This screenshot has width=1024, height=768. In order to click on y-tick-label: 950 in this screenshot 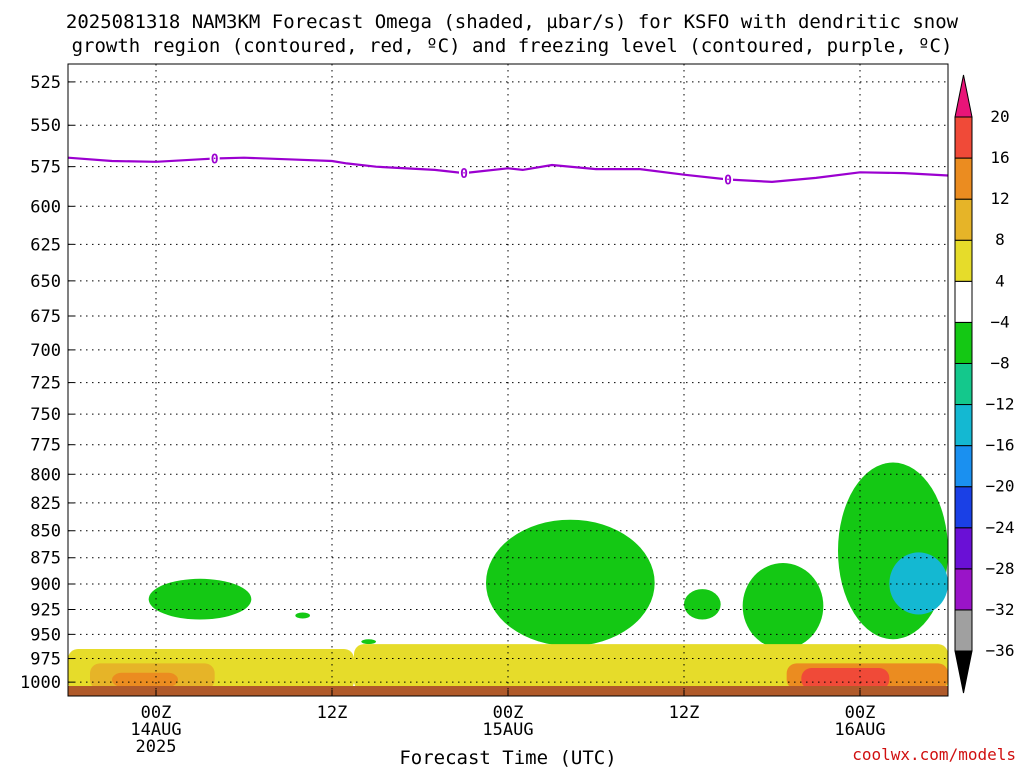, I will do `click(45, 635)`.